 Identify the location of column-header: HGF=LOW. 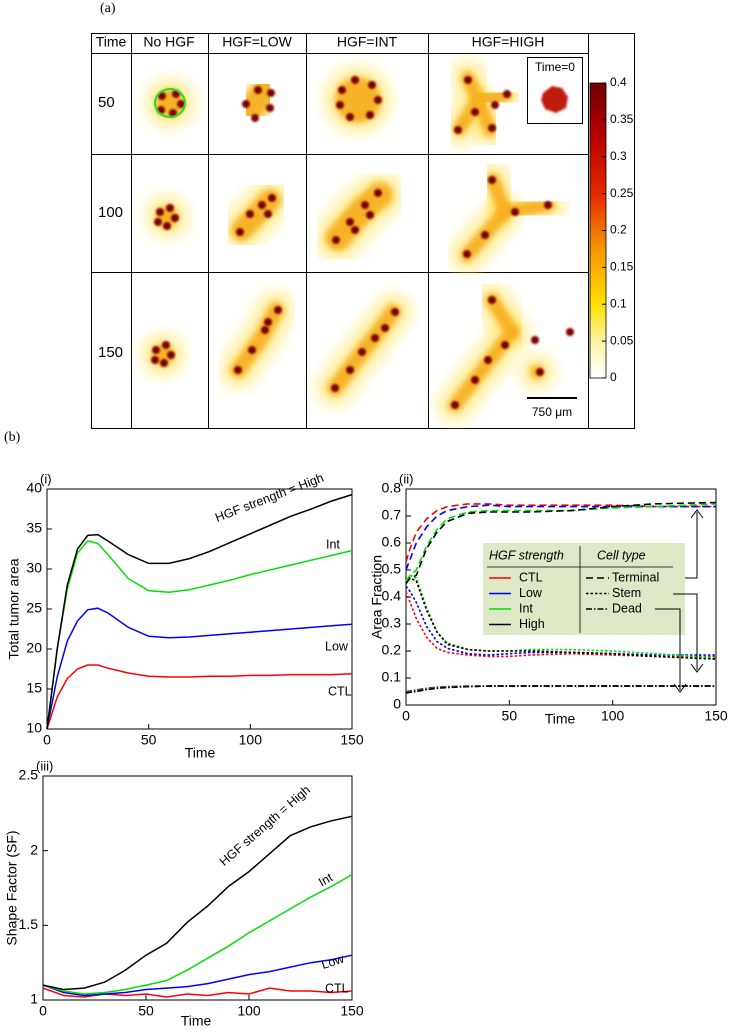
(257, 42).